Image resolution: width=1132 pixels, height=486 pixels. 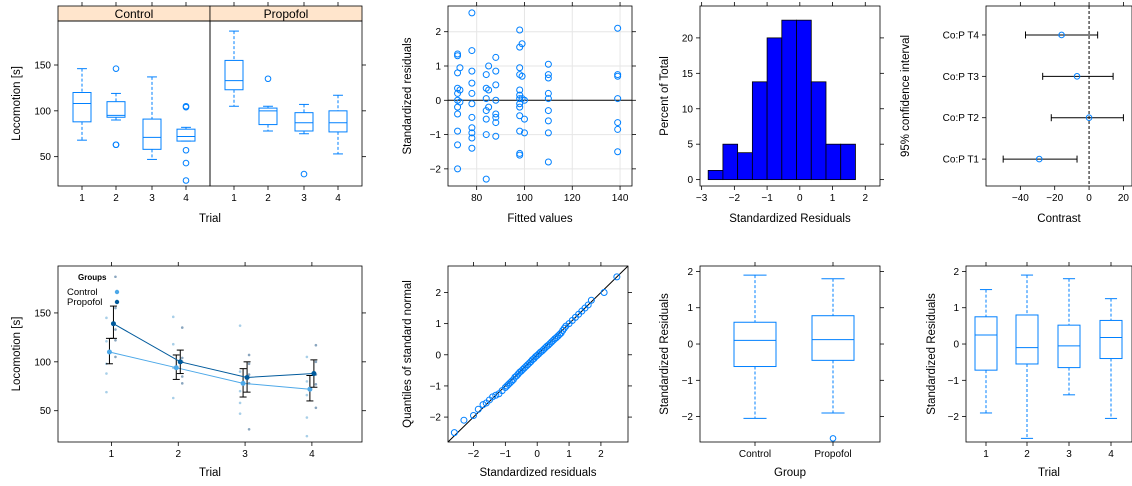 What do you see at coordinates (82, 292) in the screenshot?
I see `legend-control-label: Control` at bounding box center [82, 292].